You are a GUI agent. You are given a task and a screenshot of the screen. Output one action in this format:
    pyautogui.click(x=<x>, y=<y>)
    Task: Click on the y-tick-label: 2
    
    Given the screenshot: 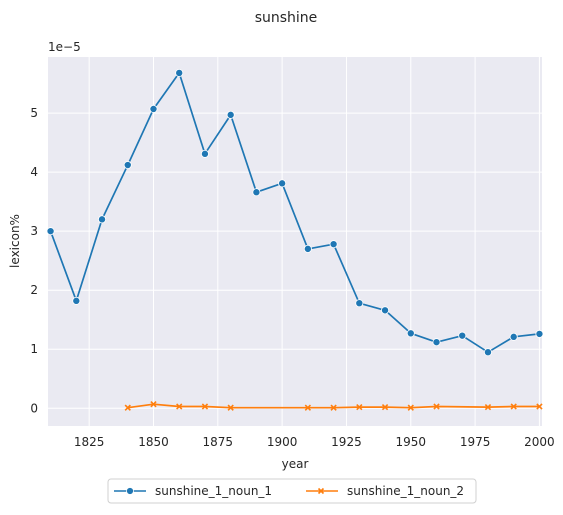 What is the action you would take?
    pyautogui.click(x=34, y=290)
    